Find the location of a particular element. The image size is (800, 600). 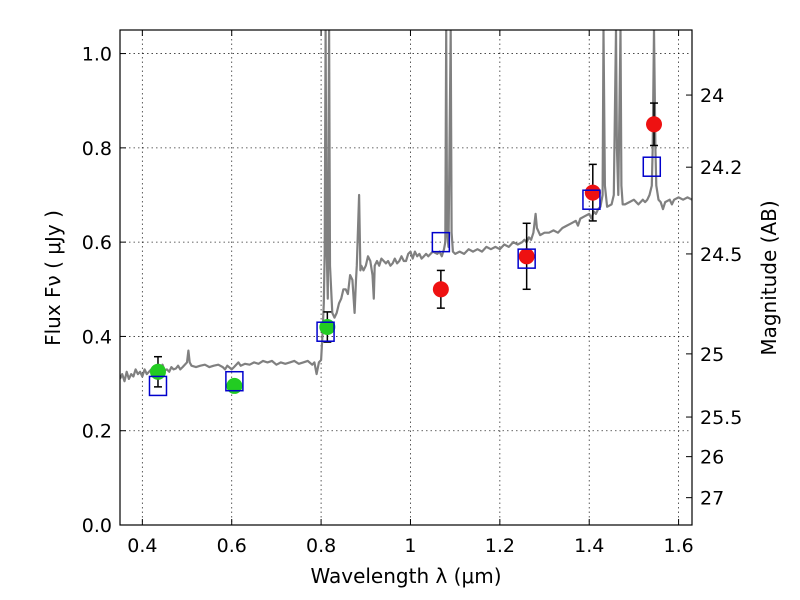

y2-tick-label: 25 is located at coordinates (712, 355).